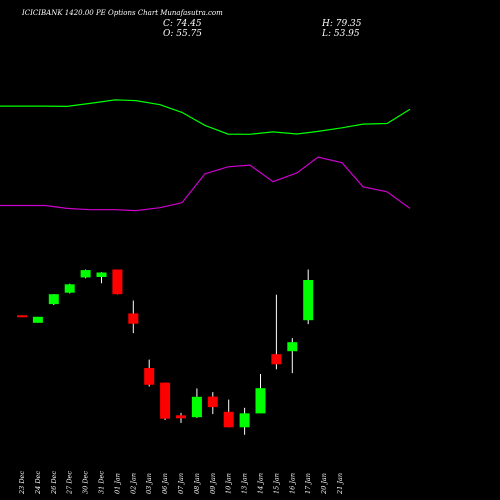 The width and height of the screenshot is (500, 500). What do you see at coordinates (340, 34) in the screenshot?
I see `low-label: L: 53.95` at bounding box center [340, 34].